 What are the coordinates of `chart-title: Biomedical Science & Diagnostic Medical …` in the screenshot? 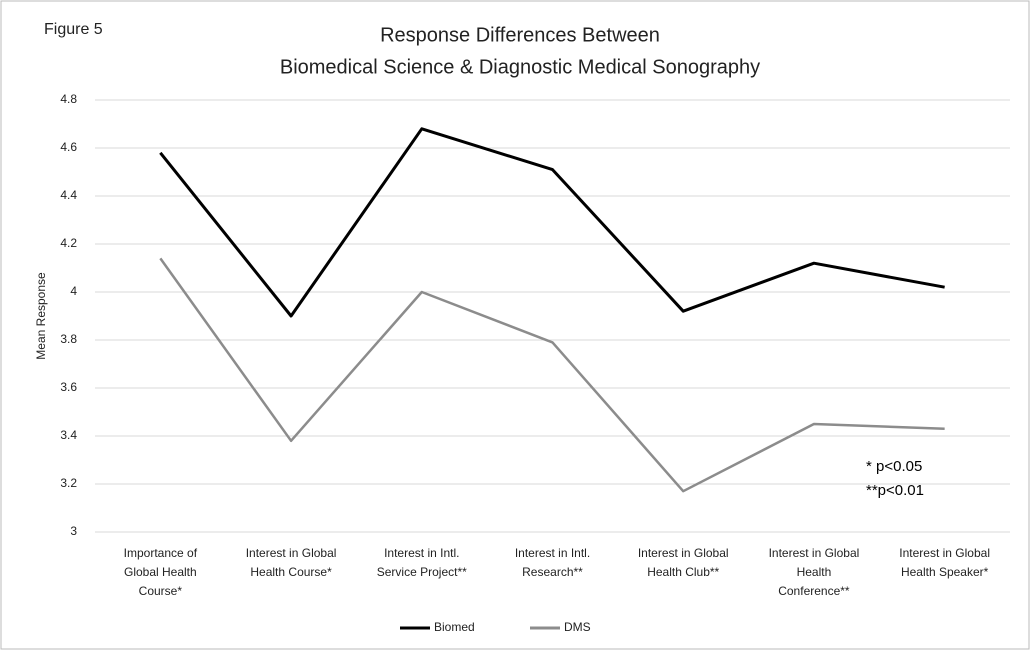 It's located at (520, 67).